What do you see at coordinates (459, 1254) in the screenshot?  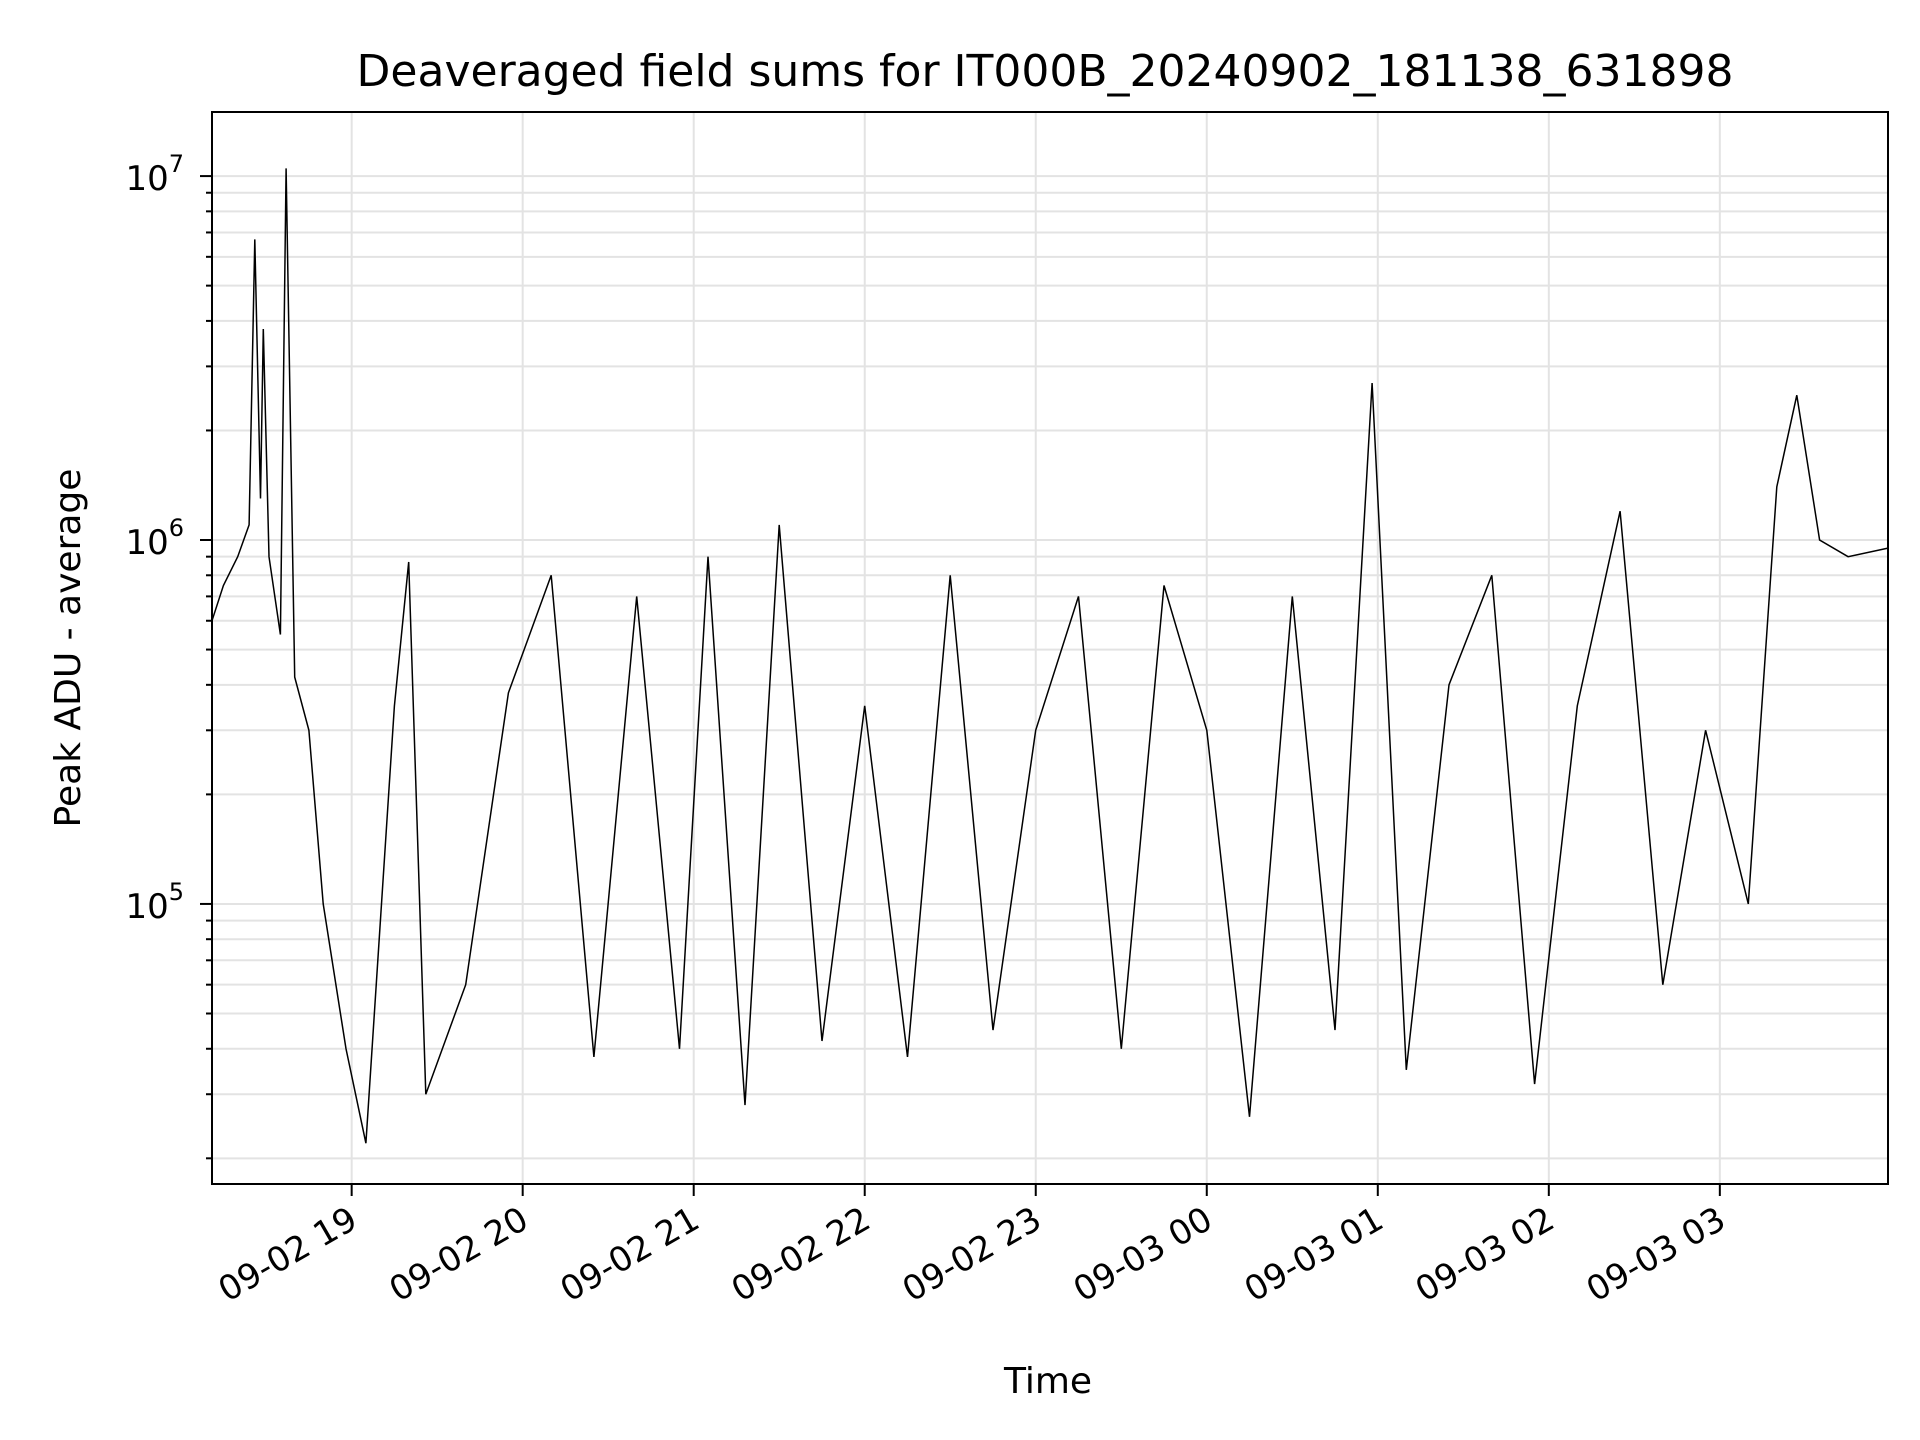 I see `x-tick-label: 09-02 20` at bounding box center [459, 1254].